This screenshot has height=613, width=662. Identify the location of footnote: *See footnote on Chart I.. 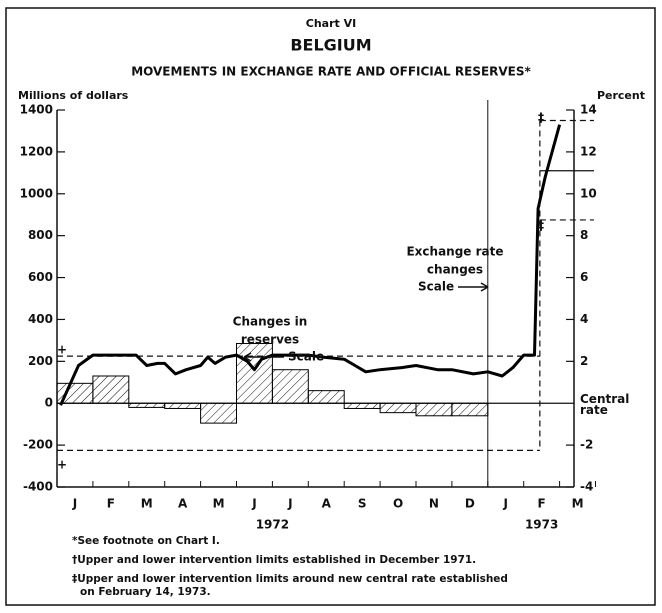
(146, 541).